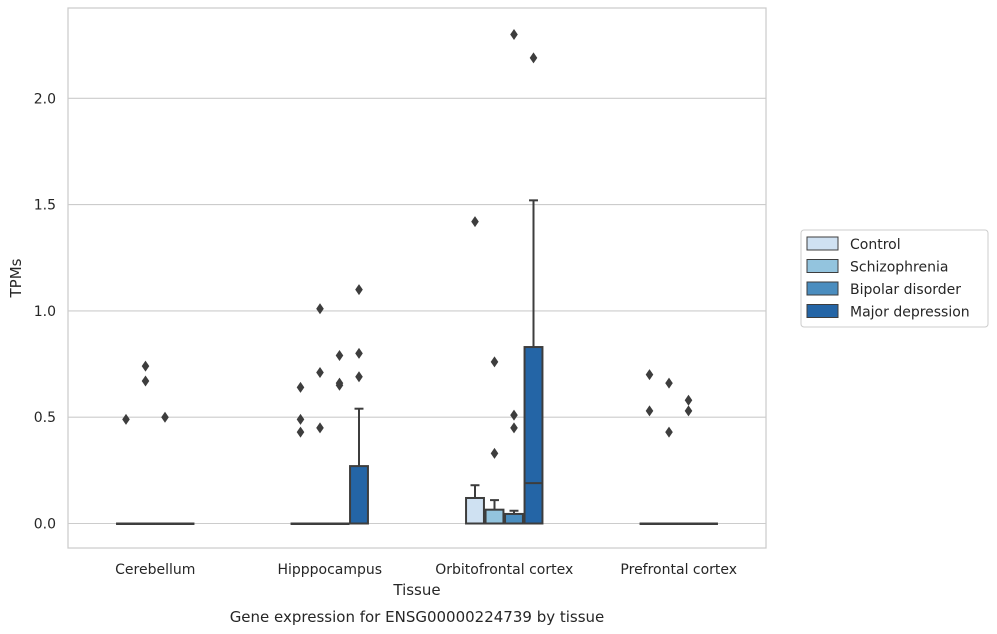 This screenshot has height=634, width=997. Describe the element at coordinates (329, 570) in the screenshot. I see `x-tick-label: Hipppocampus` at that location.